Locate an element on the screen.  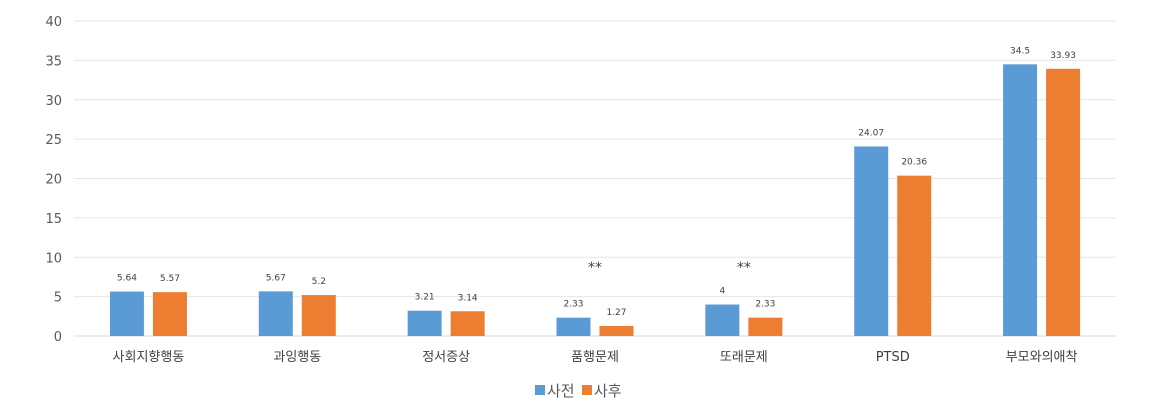
y-tick-label: 35 is located at coordinates (53, 61).